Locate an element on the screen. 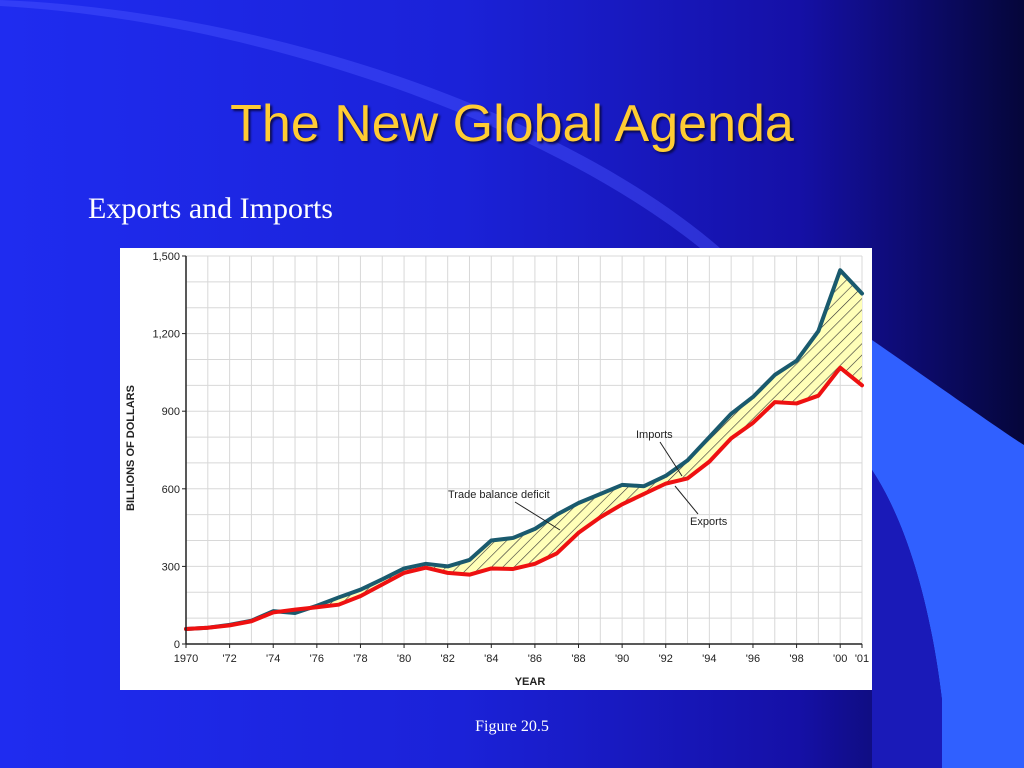 This screenshot has width=1024, height=768. y-tick-label: 300 is located at coordinates (171, 567).